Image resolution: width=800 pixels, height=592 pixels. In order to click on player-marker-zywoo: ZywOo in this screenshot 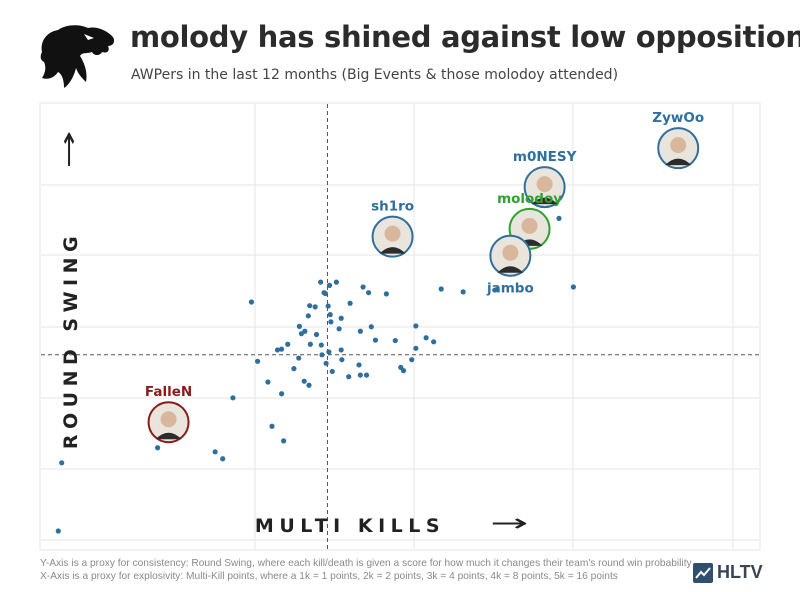, I will do `click(678, 140)`.